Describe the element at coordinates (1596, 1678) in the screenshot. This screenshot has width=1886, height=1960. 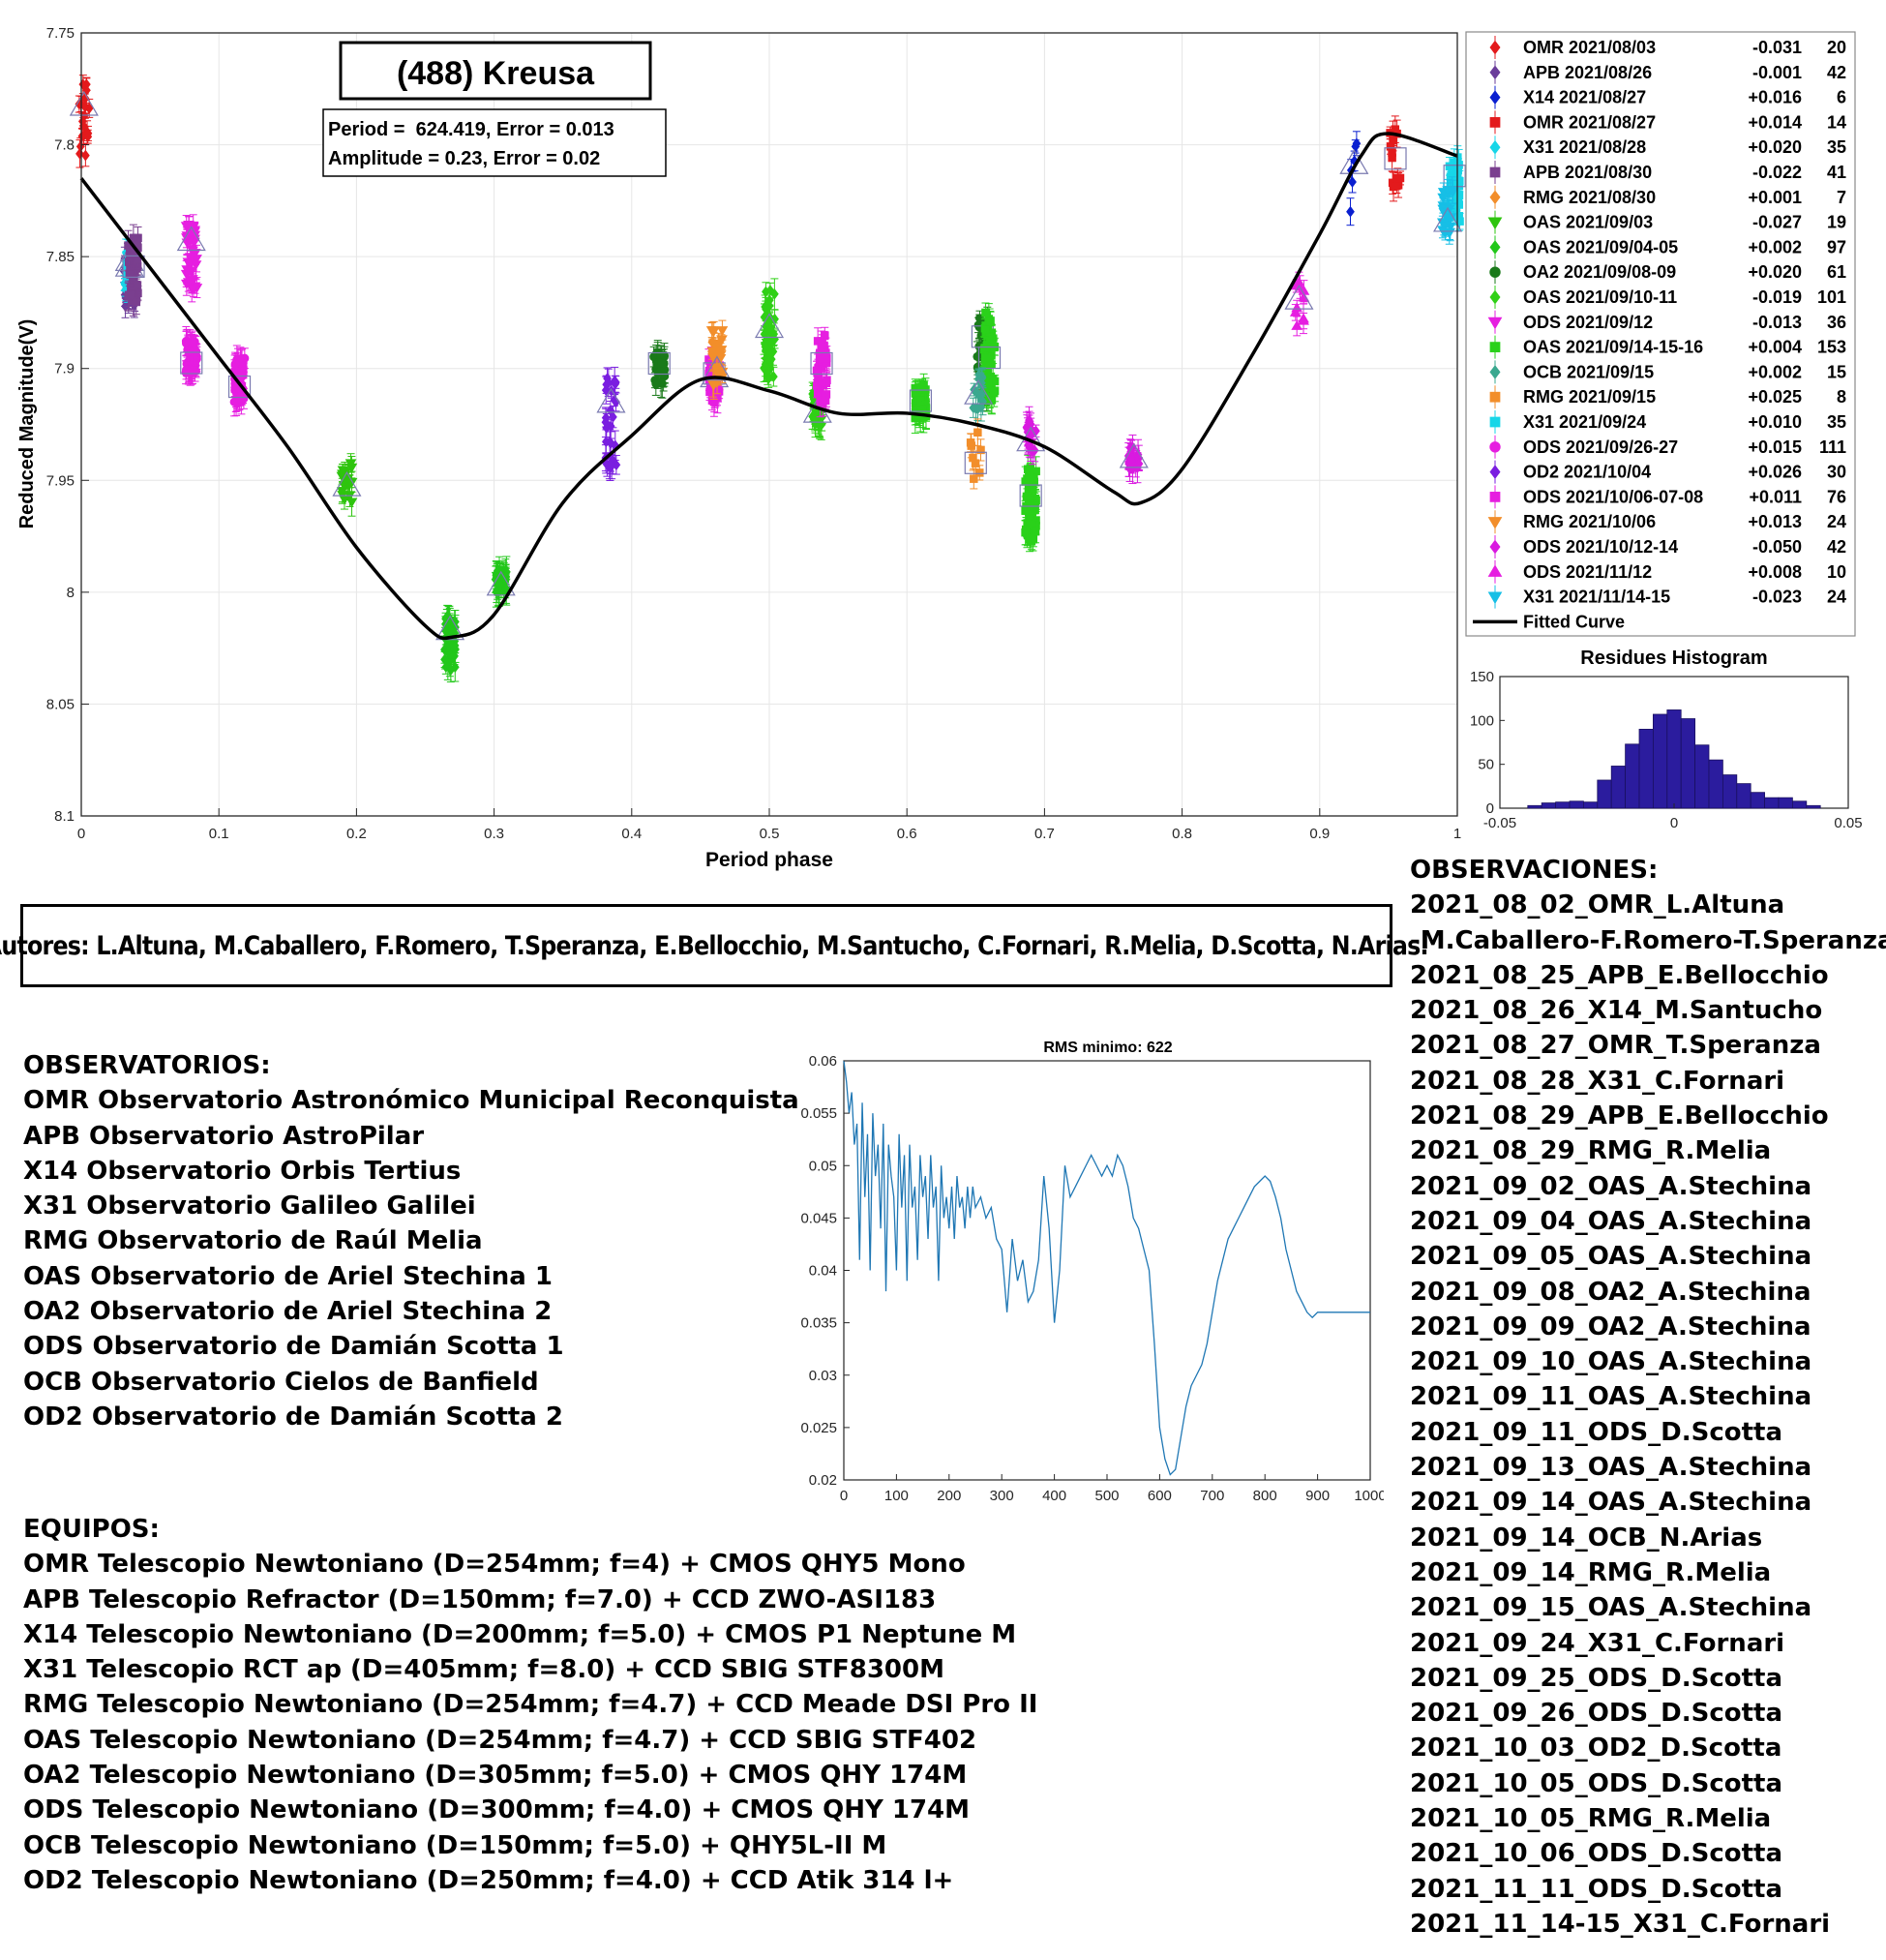
I see `observation-item: 2021_09_25_ODS_D.Scotta` at that location.